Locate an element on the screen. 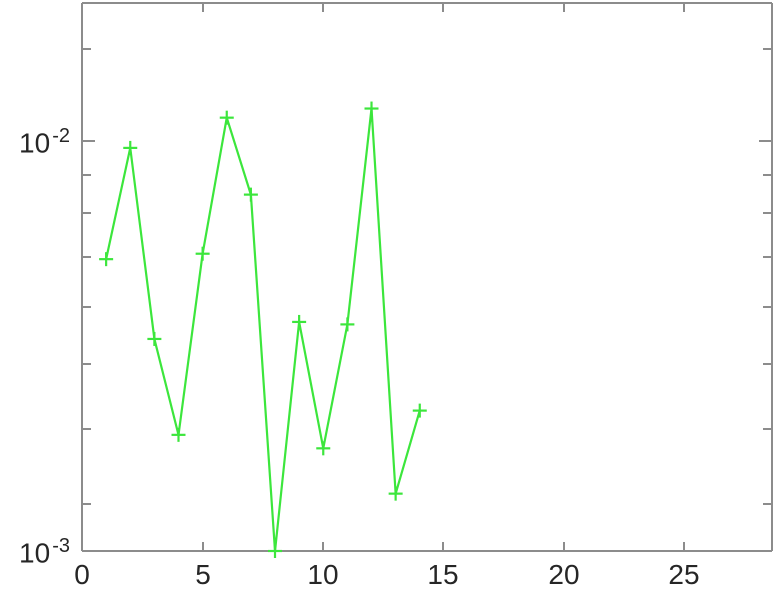 The width and height of the screenshot is (782, 600). xtick-label-10: 10 is located at coordinates (323, 574).